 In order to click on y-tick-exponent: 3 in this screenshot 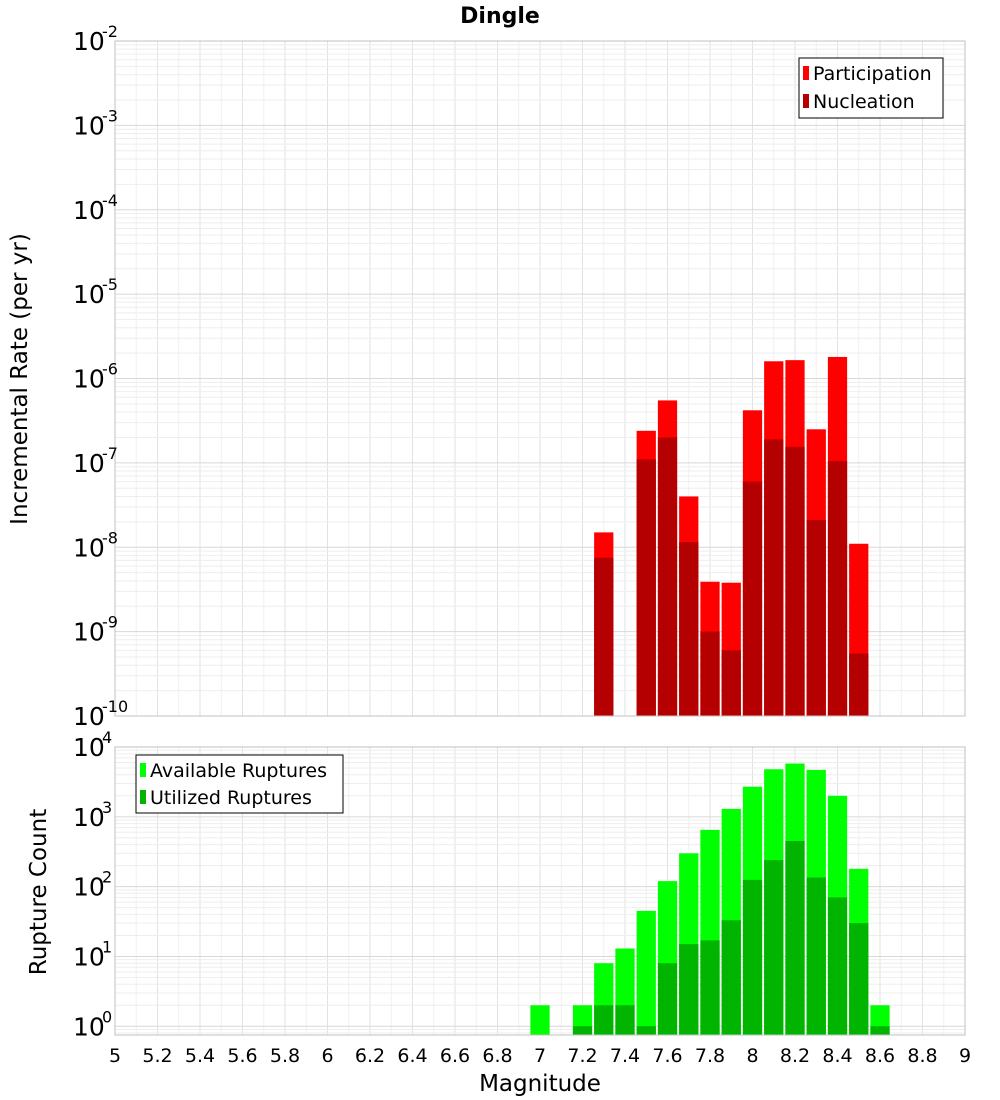, I will do `click(107, 807)`.